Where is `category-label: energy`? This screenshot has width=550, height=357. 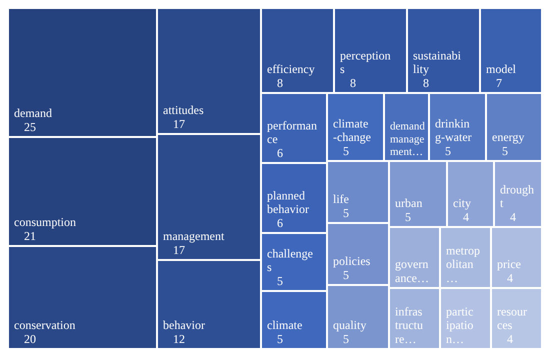 category-label: energy is located at coordinates (508, 137).